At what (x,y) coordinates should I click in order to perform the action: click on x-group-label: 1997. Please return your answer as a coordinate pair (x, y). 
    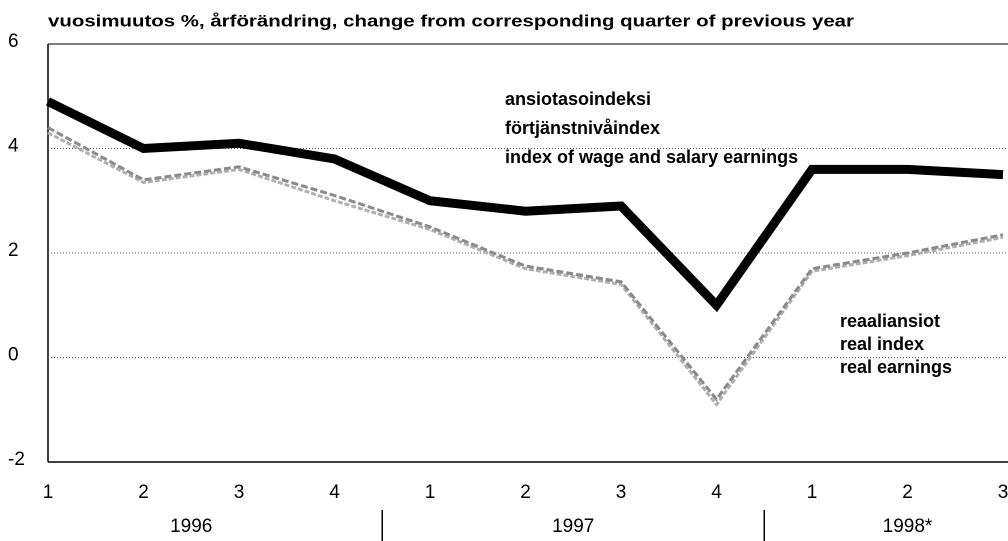
    Looking at the image, I should click on (573, 526).